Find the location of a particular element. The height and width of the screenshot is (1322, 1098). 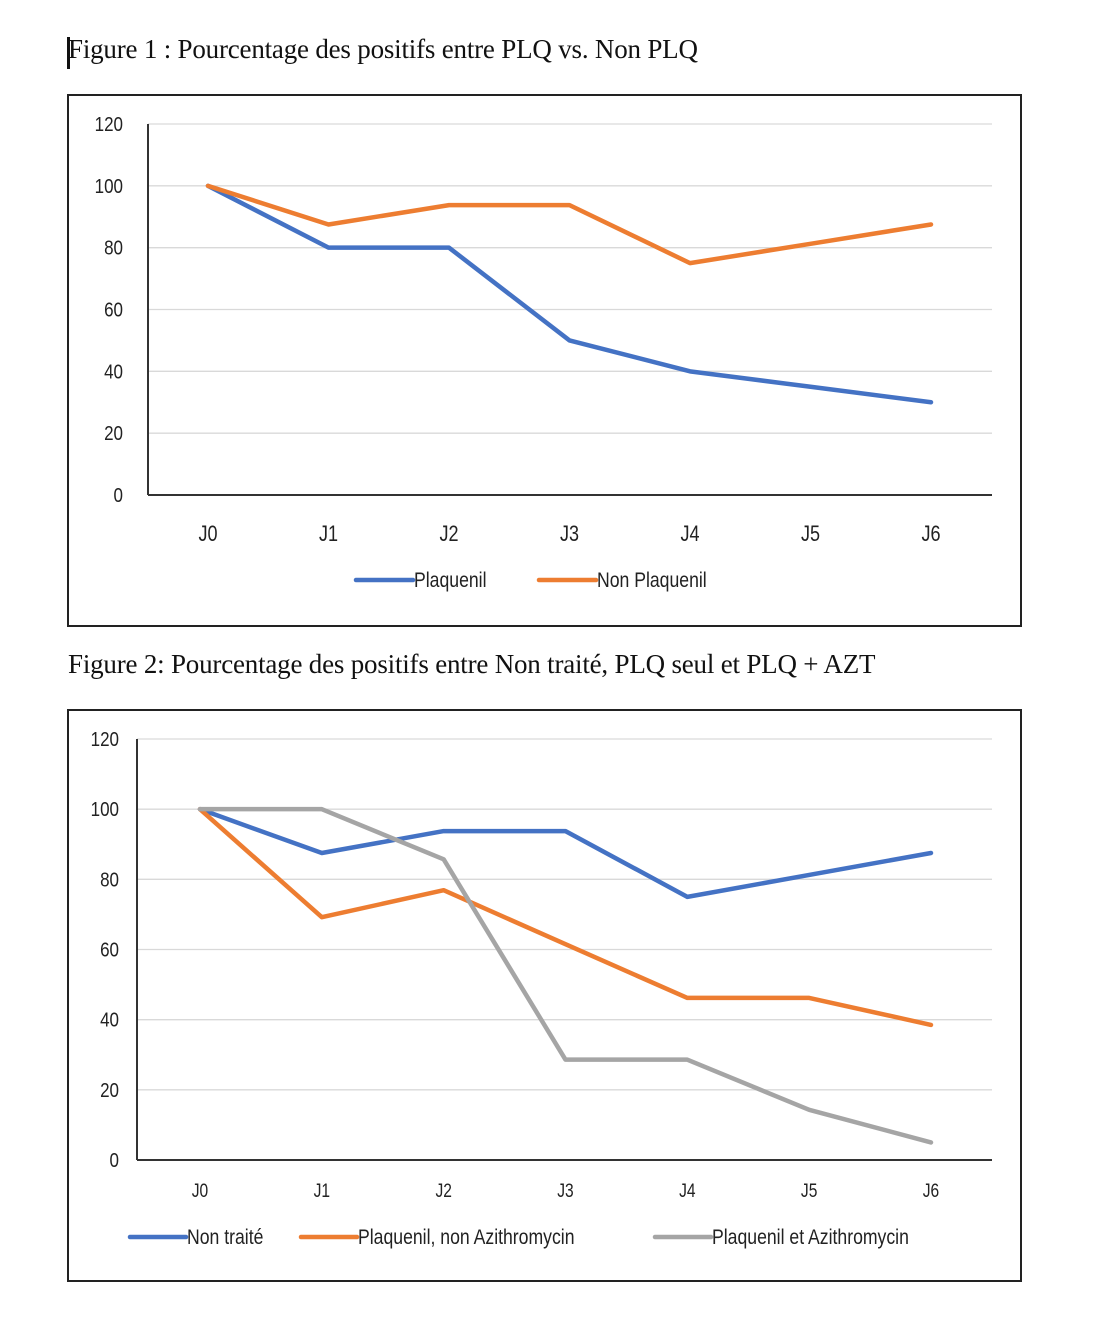

legend-item: Plaquenil et Azithromycin is located at coordinates (780, 1238).